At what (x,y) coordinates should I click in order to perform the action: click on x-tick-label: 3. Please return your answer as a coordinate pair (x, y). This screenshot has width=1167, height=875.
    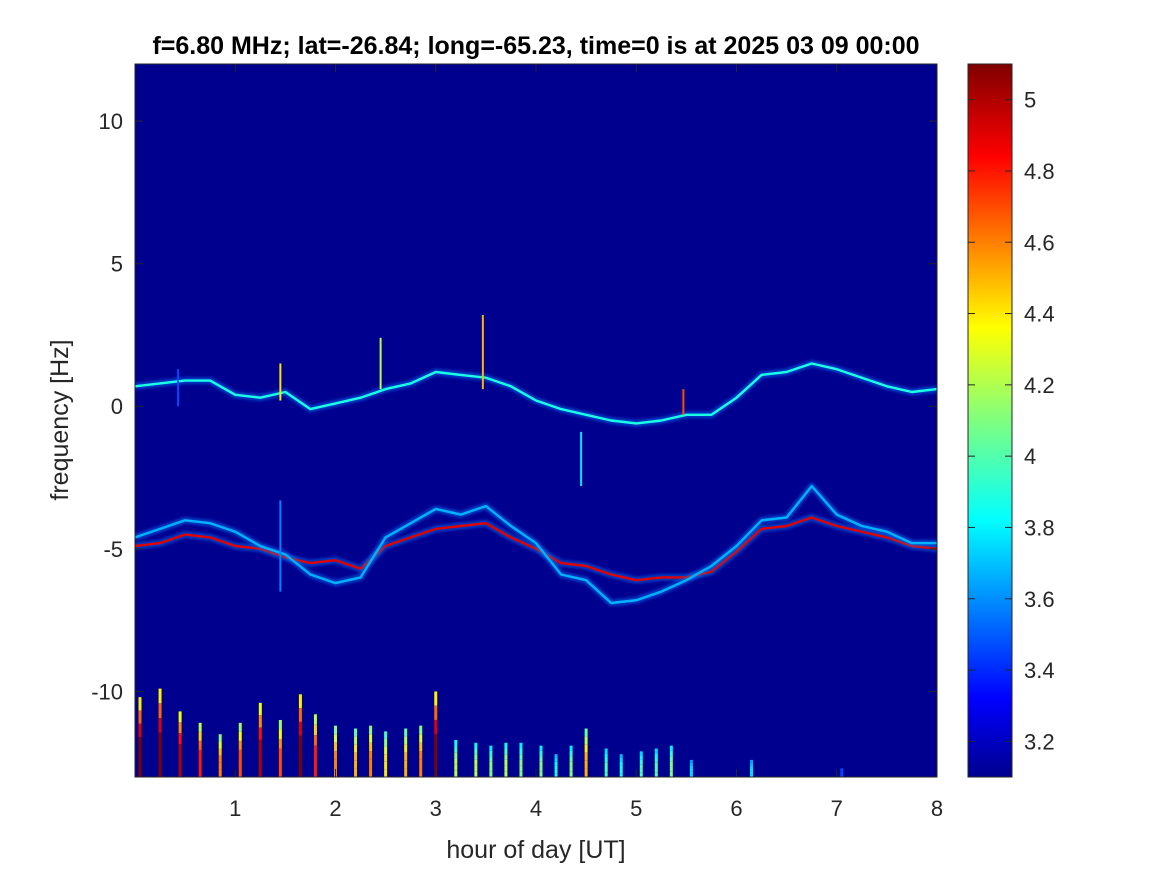
    Looking at the image, I should click on (436, 808).